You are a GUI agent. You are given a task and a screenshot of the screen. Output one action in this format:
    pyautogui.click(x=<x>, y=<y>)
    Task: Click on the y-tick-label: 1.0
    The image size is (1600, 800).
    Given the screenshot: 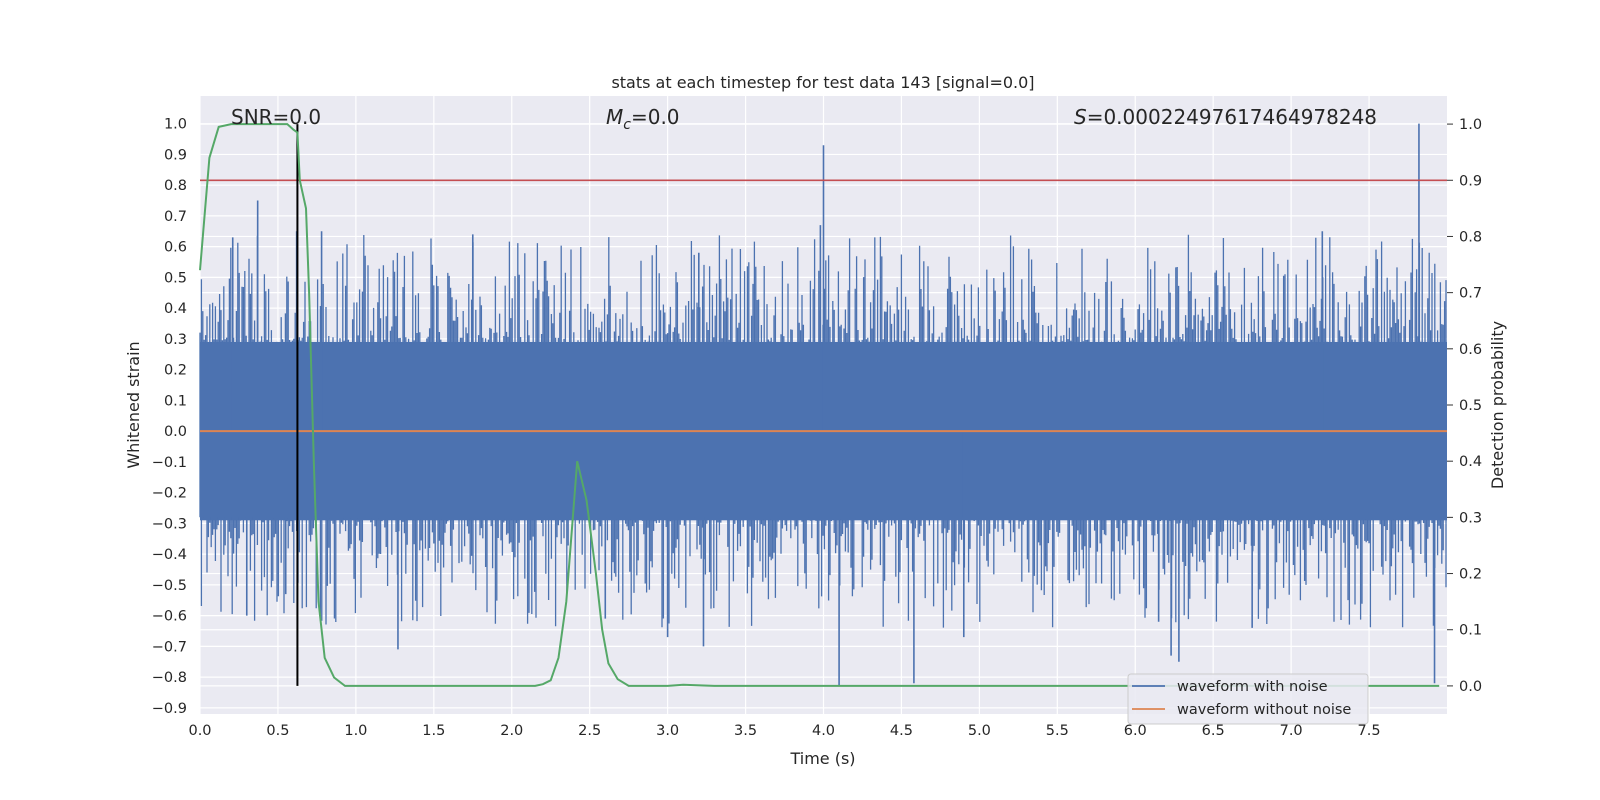 What is the action you would take?
    pyautogui.click(x=175, y=125)
    